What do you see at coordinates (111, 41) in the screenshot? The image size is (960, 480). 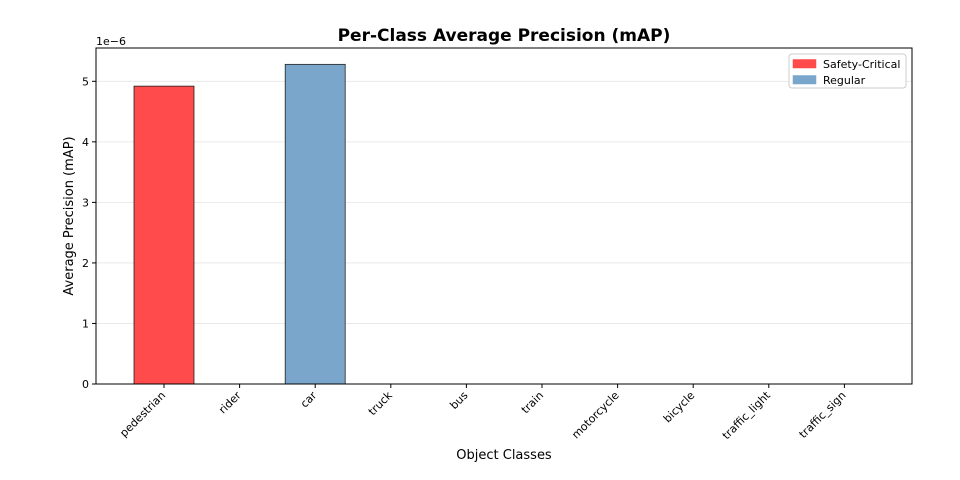 I see `y-axis-scale-label: 1e−6` at bounding box center [111, 41].